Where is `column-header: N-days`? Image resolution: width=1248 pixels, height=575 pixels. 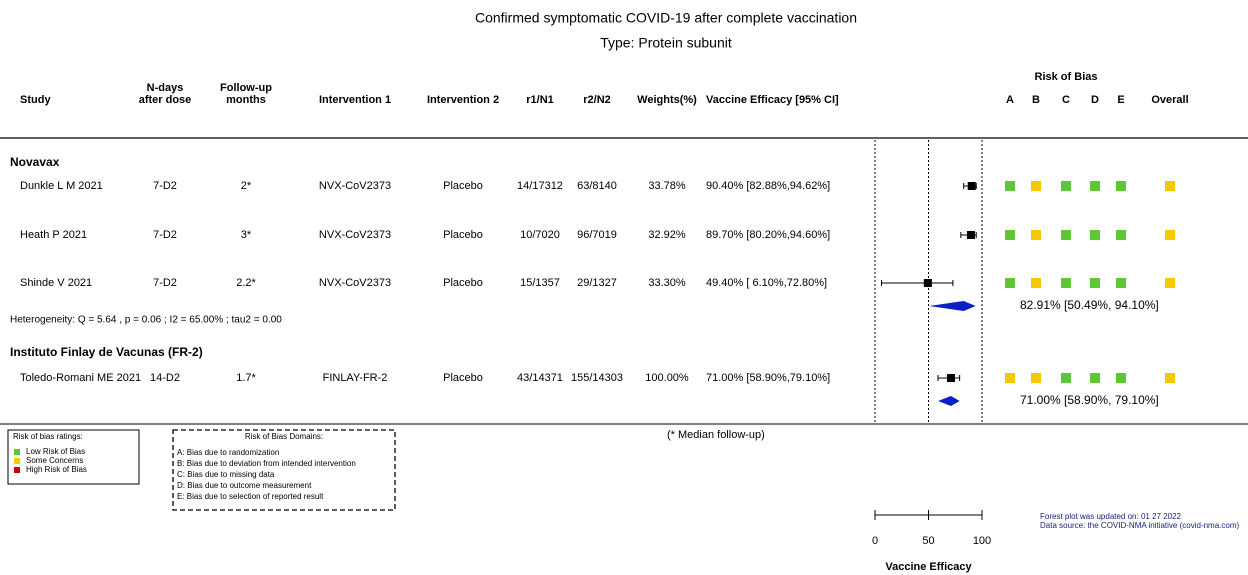
column-header: N-days is located at coordinates (165, 88).